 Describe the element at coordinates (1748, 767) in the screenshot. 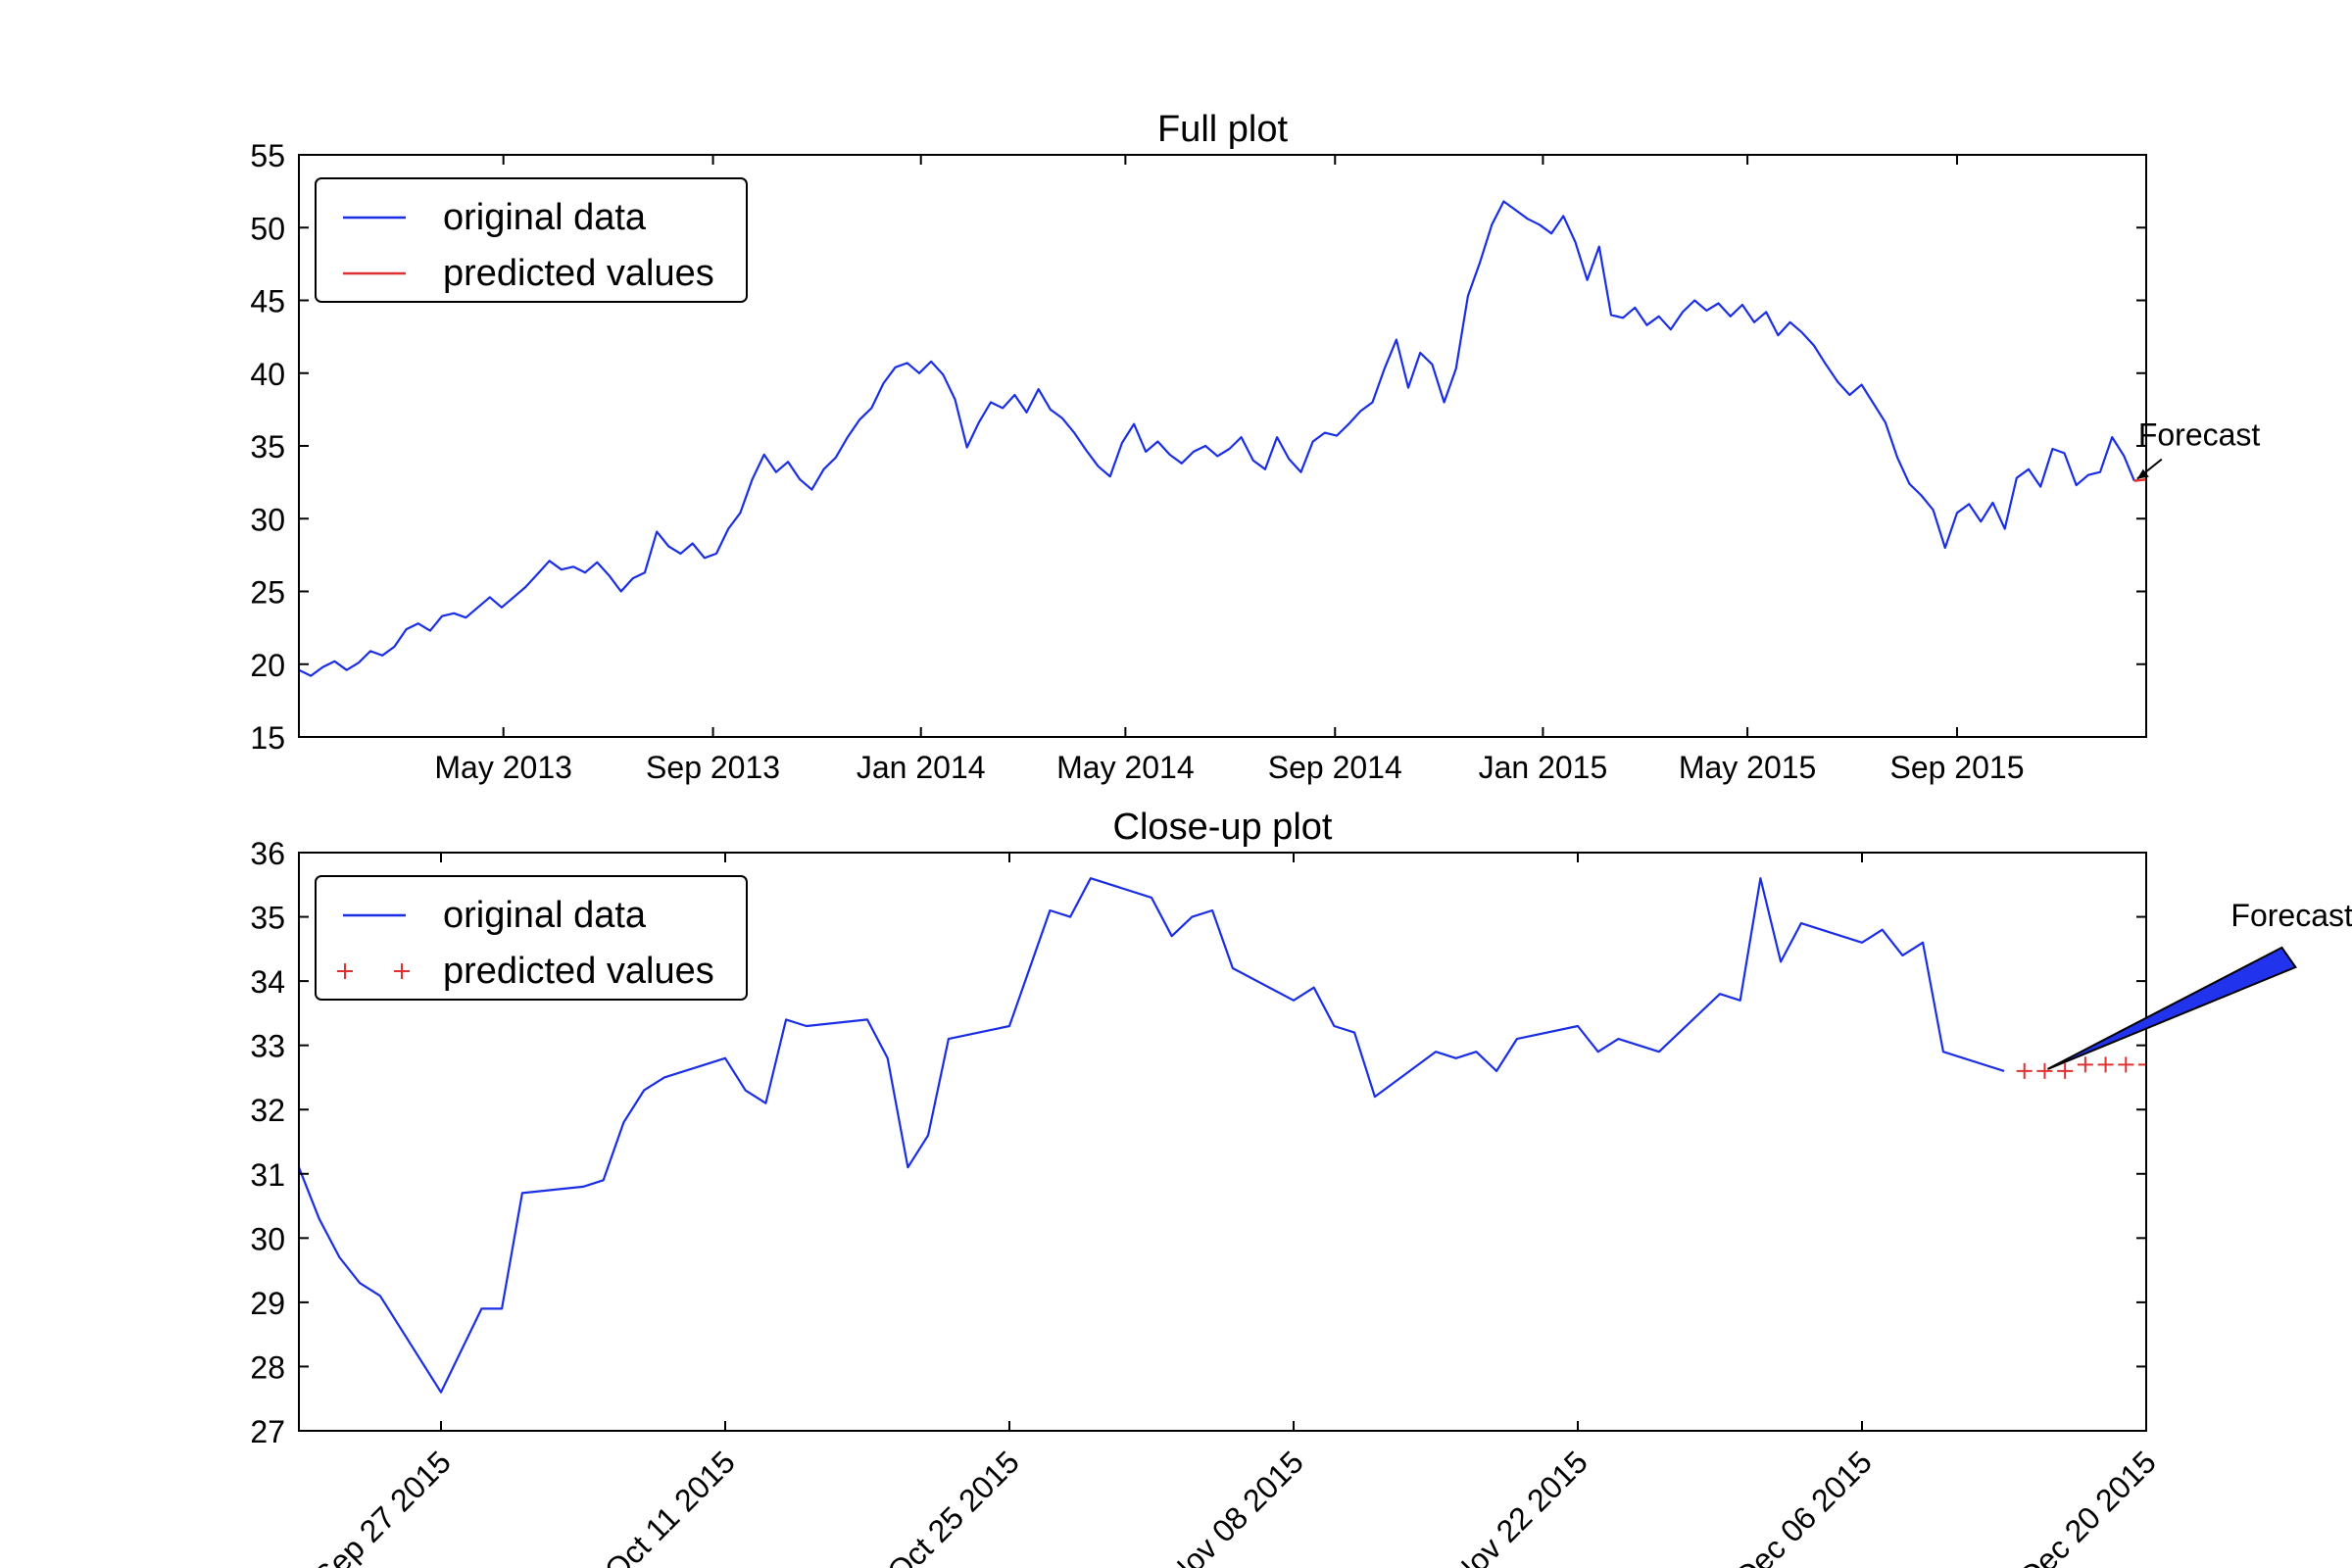

I see `x-tick-label: May 2015` at that location.